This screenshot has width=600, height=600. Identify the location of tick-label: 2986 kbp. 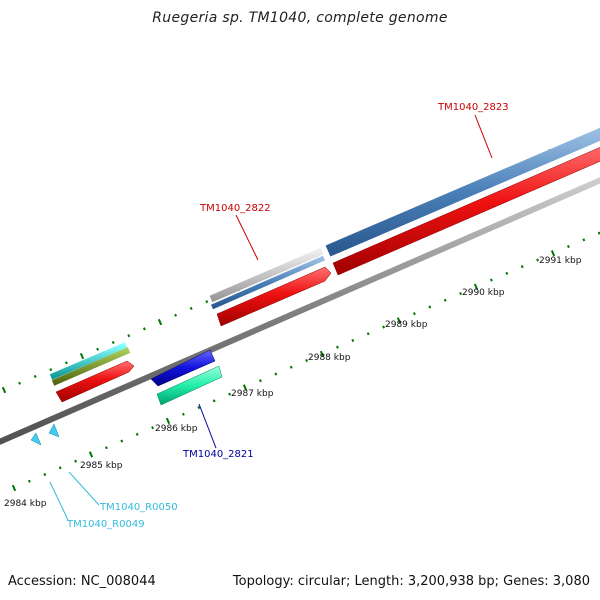
(176, 429).